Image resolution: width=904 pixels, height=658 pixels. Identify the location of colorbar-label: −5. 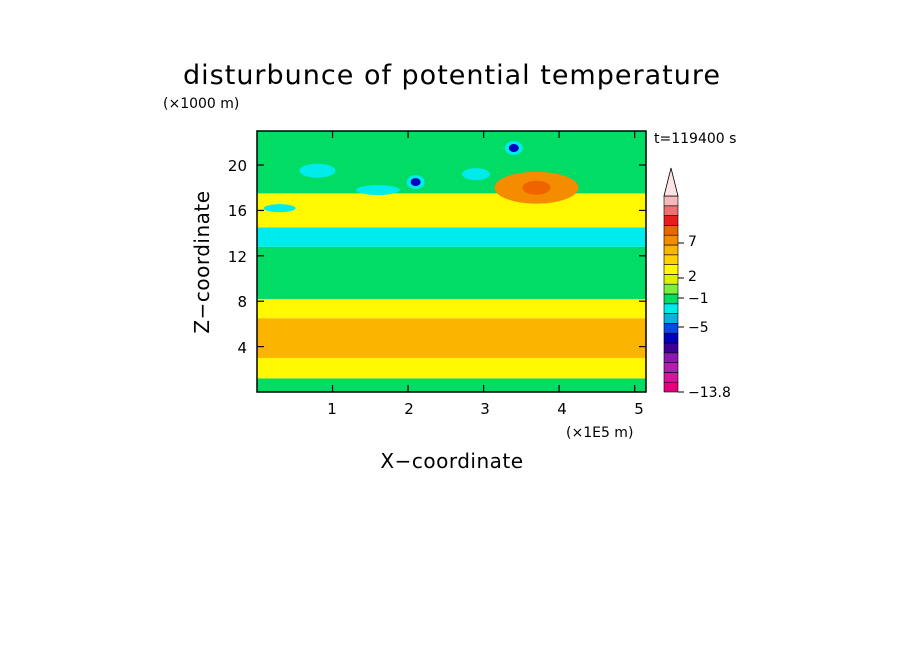
(698, 328).